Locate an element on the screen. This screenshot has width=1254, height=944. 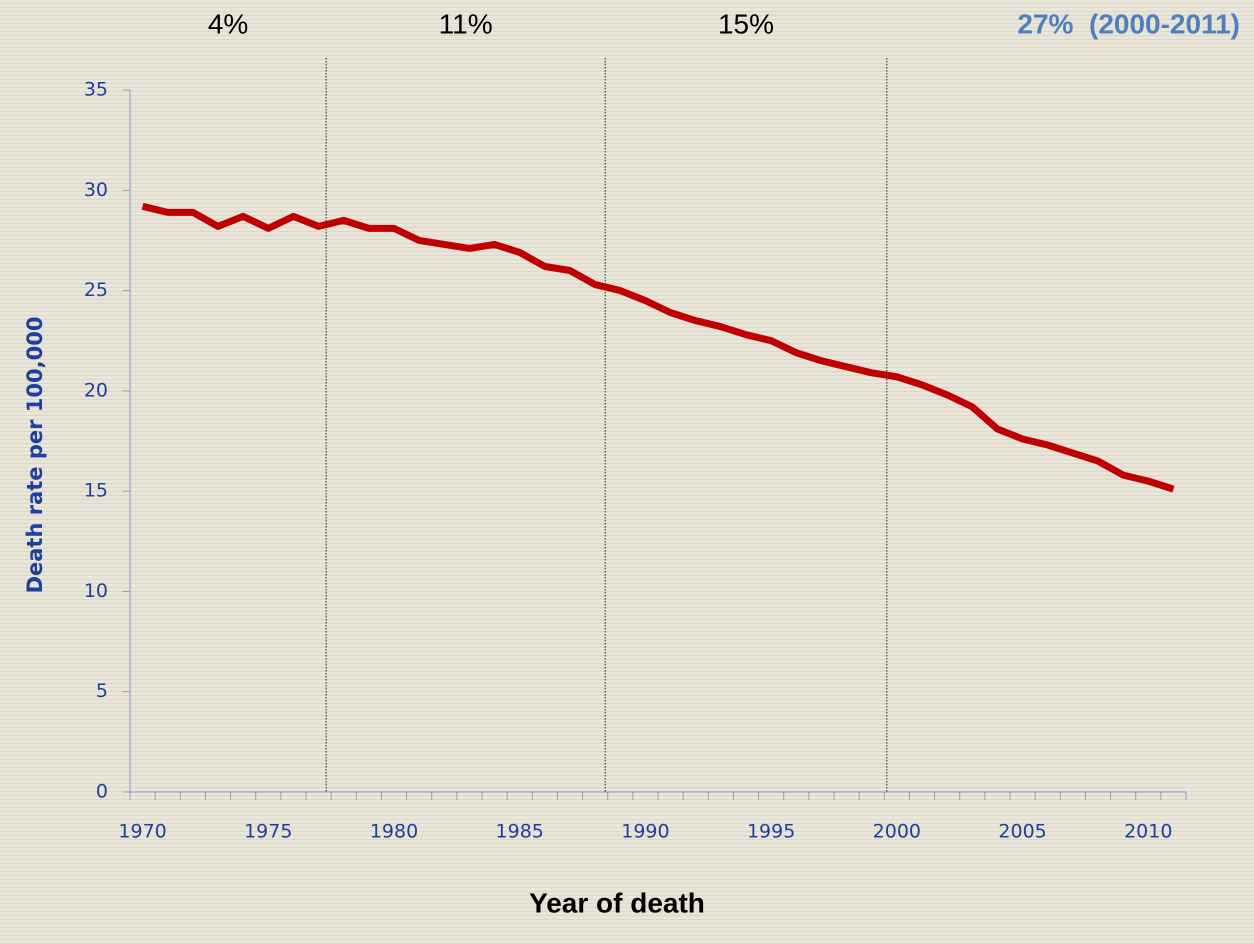
x-tick-label: 1995 is located at coordinates (771, 832).